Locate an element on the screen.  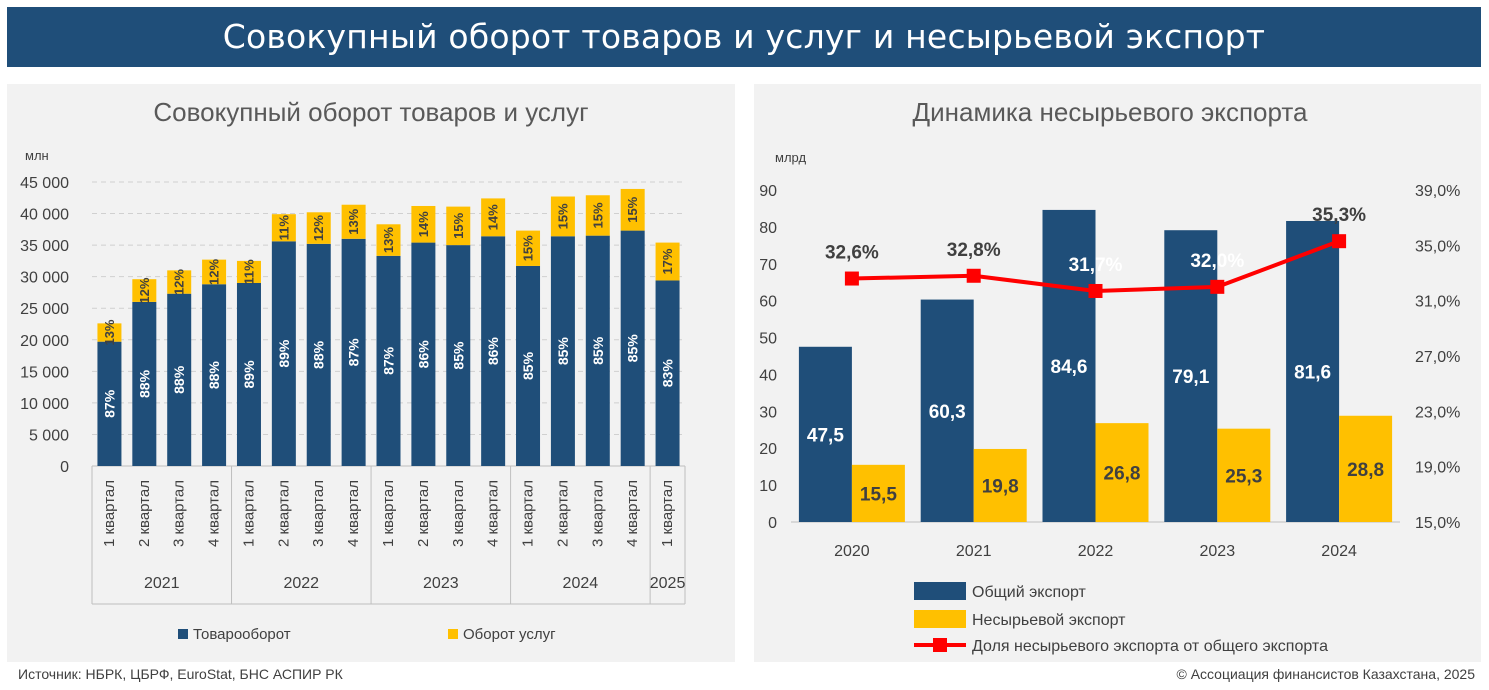
y-tick-label: 0 is located at coordinates (772, 523).